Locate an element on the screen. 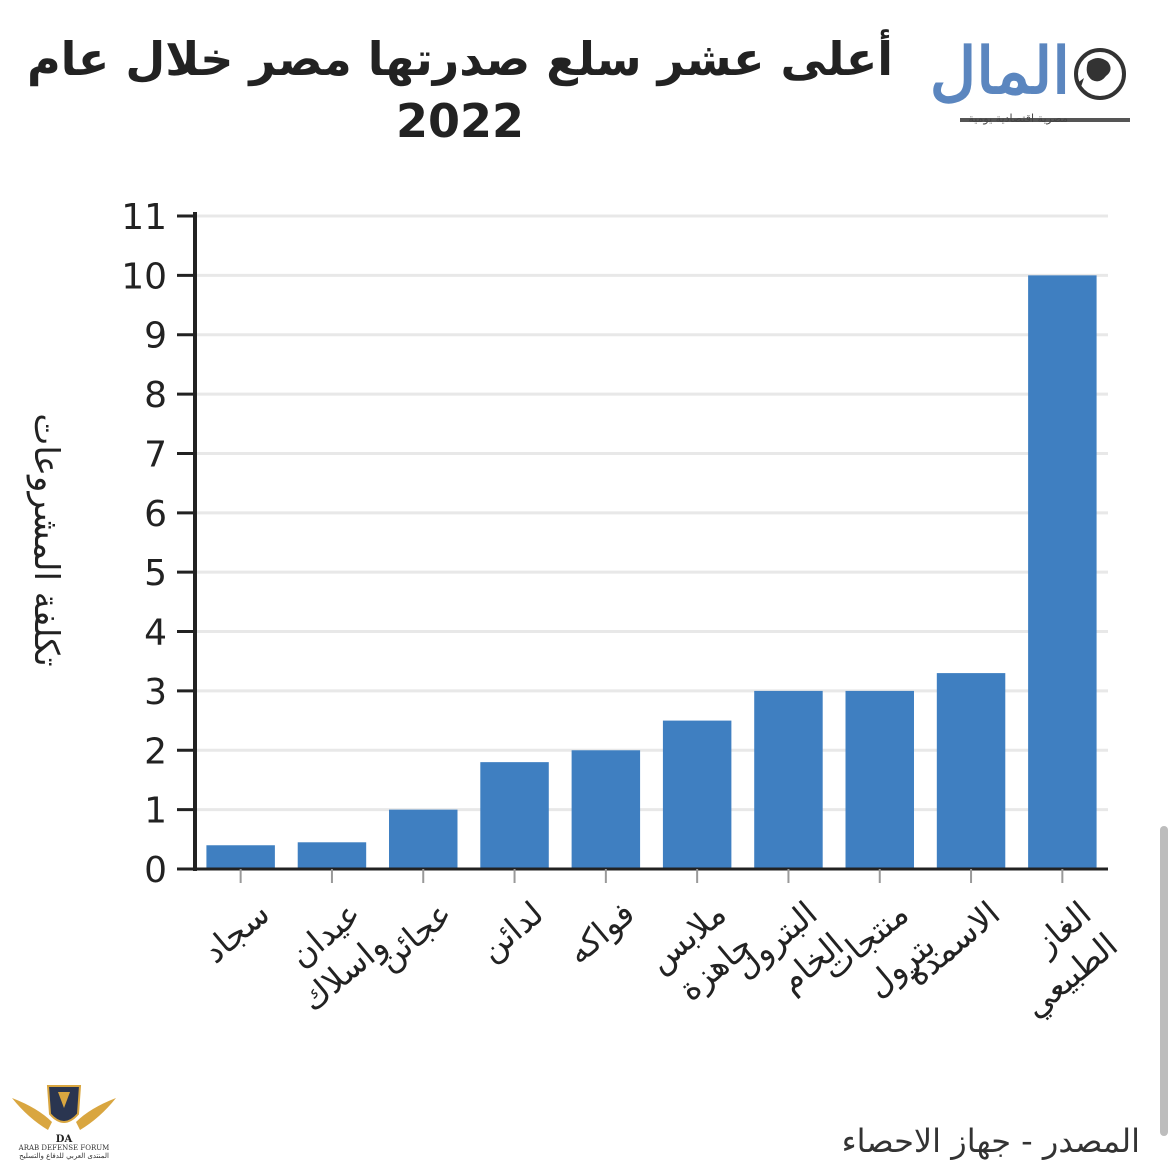  x-tick-label-line: سجاد is located at coordinates (236, 931).